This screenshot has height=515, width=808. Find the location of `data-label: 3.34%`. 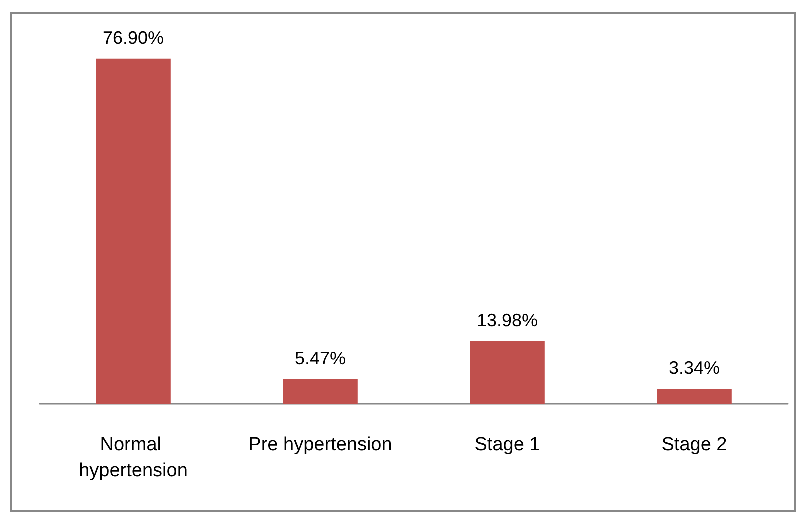

data-label: 3.34% is located at coordinates (694, 368).